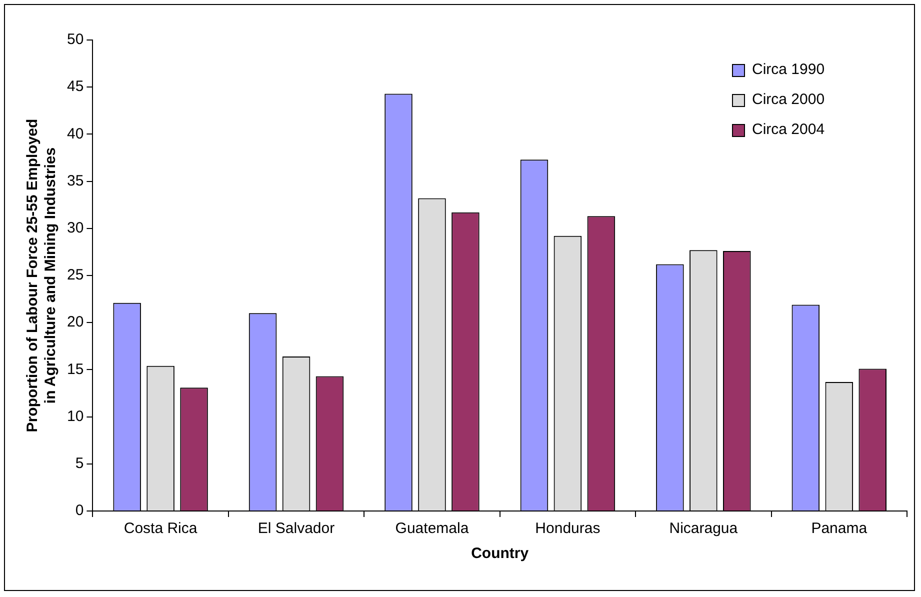  I want to click on x-tick-label: Costa Rica, so click(161, 529).